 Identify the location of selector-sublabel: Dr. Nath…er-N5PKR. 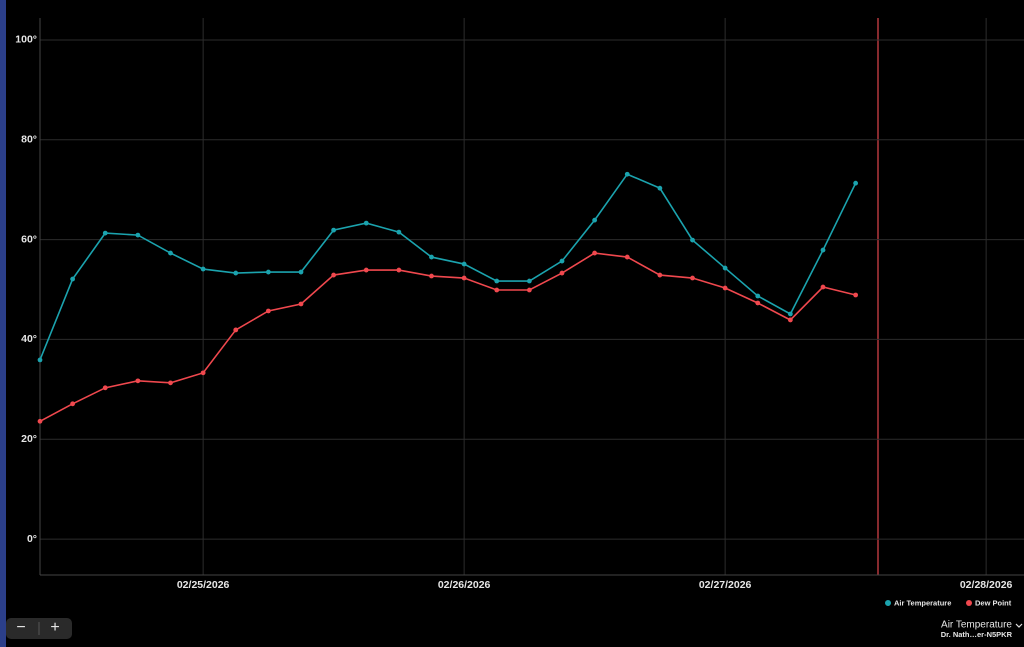
(977, 634).